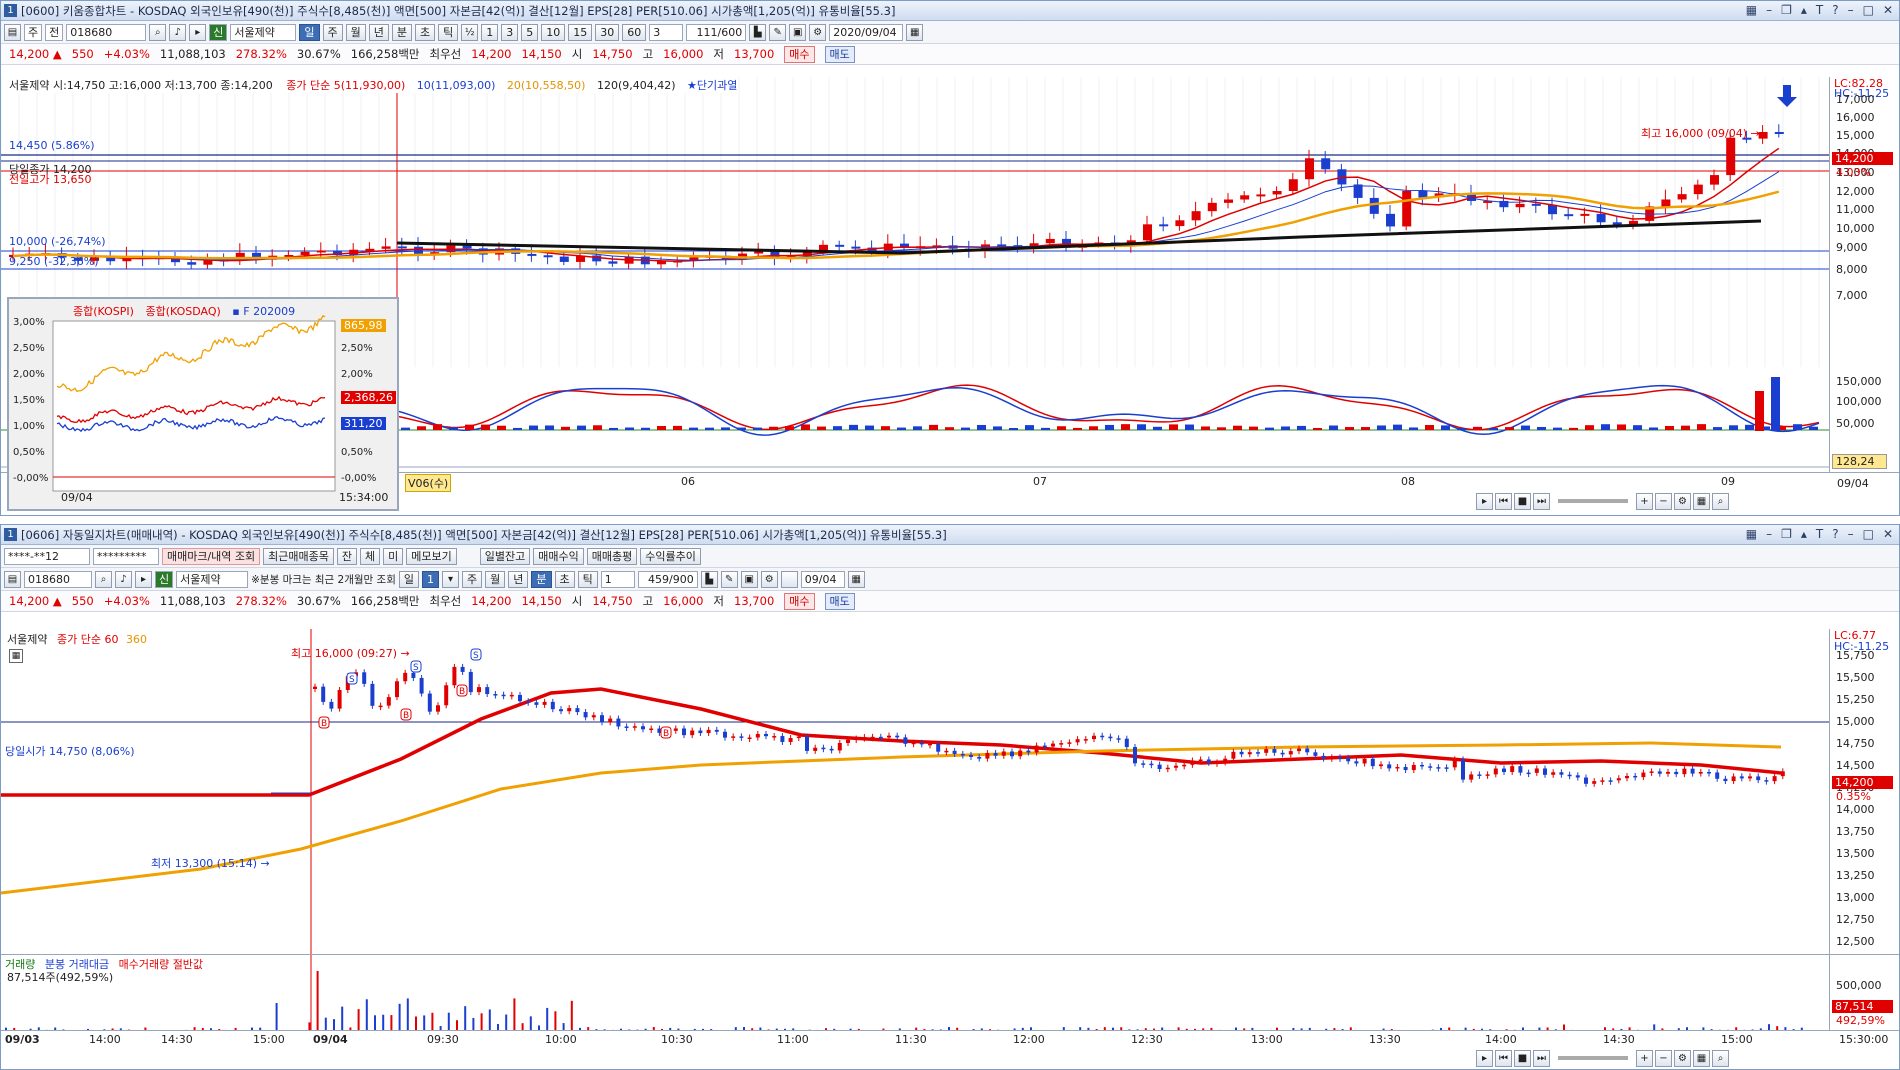 This screenshot has width=1900, height=1070. What do you see at coordinates (158, 32) in the screenshot?
I see `search-icon: ⌕` at bounding box center [158, 32].